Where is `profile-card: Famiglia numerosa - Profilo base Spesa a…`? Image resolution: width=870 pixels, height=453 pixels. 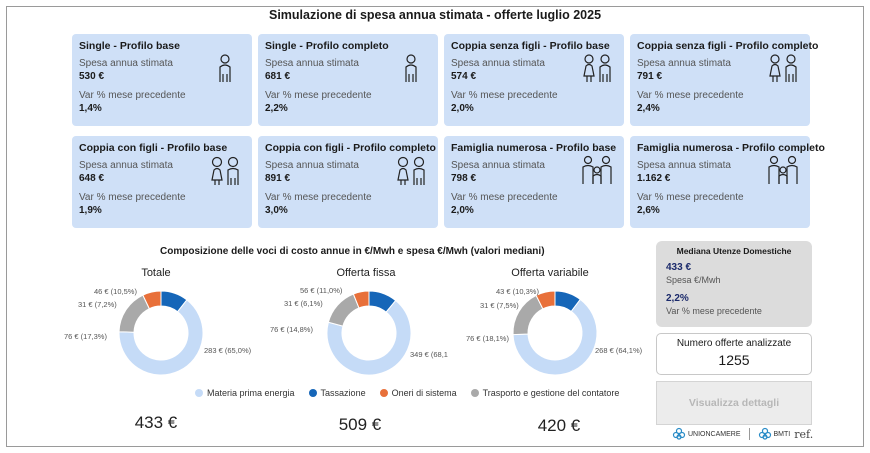 profile-card: Famiglia numerosa - Profilo base Spesa a… is located at coordinates (534, 182).